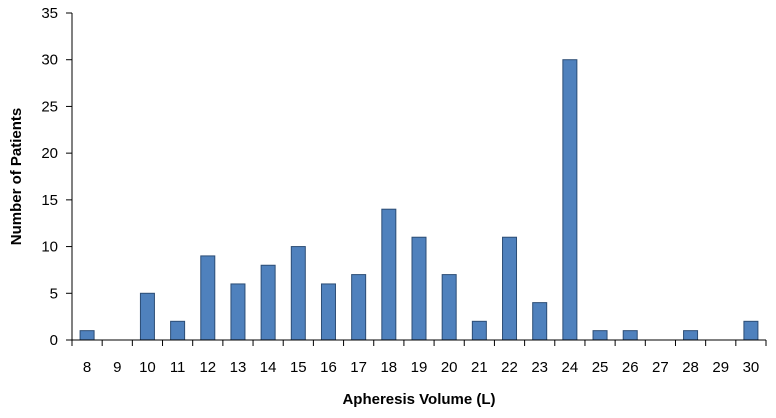 The height and width of the screenshot is (418, 776). I want to click on x-tick-label: 21, so click(479, 367).